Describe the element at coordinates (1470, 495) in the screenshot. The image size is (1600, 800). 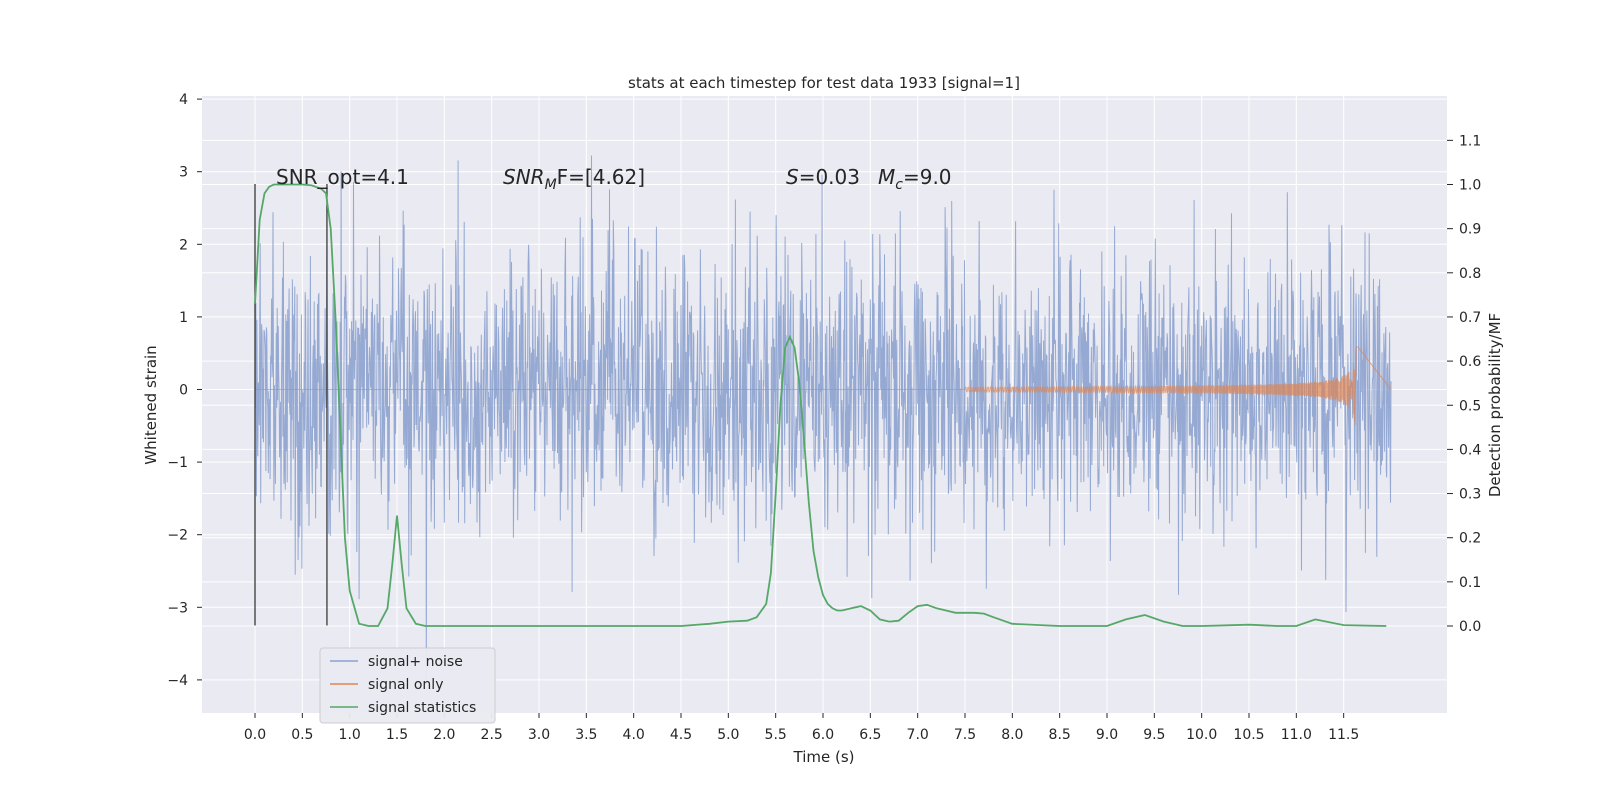
I see `y2-tick-label: 0.3` at that location.